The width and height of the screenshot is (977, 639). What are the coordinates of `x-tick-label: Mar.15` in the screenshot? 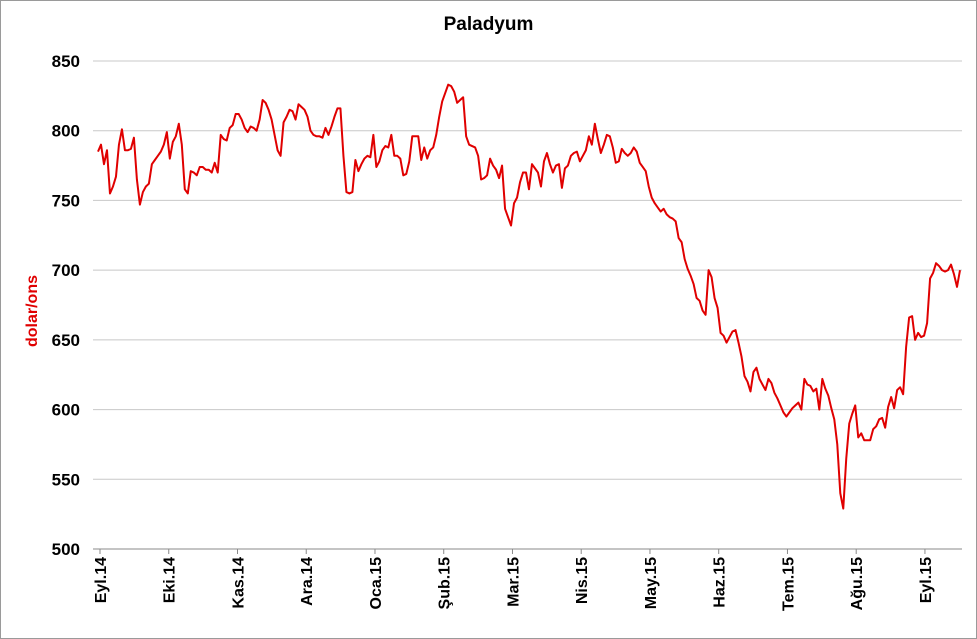 It's located at (513, 582).